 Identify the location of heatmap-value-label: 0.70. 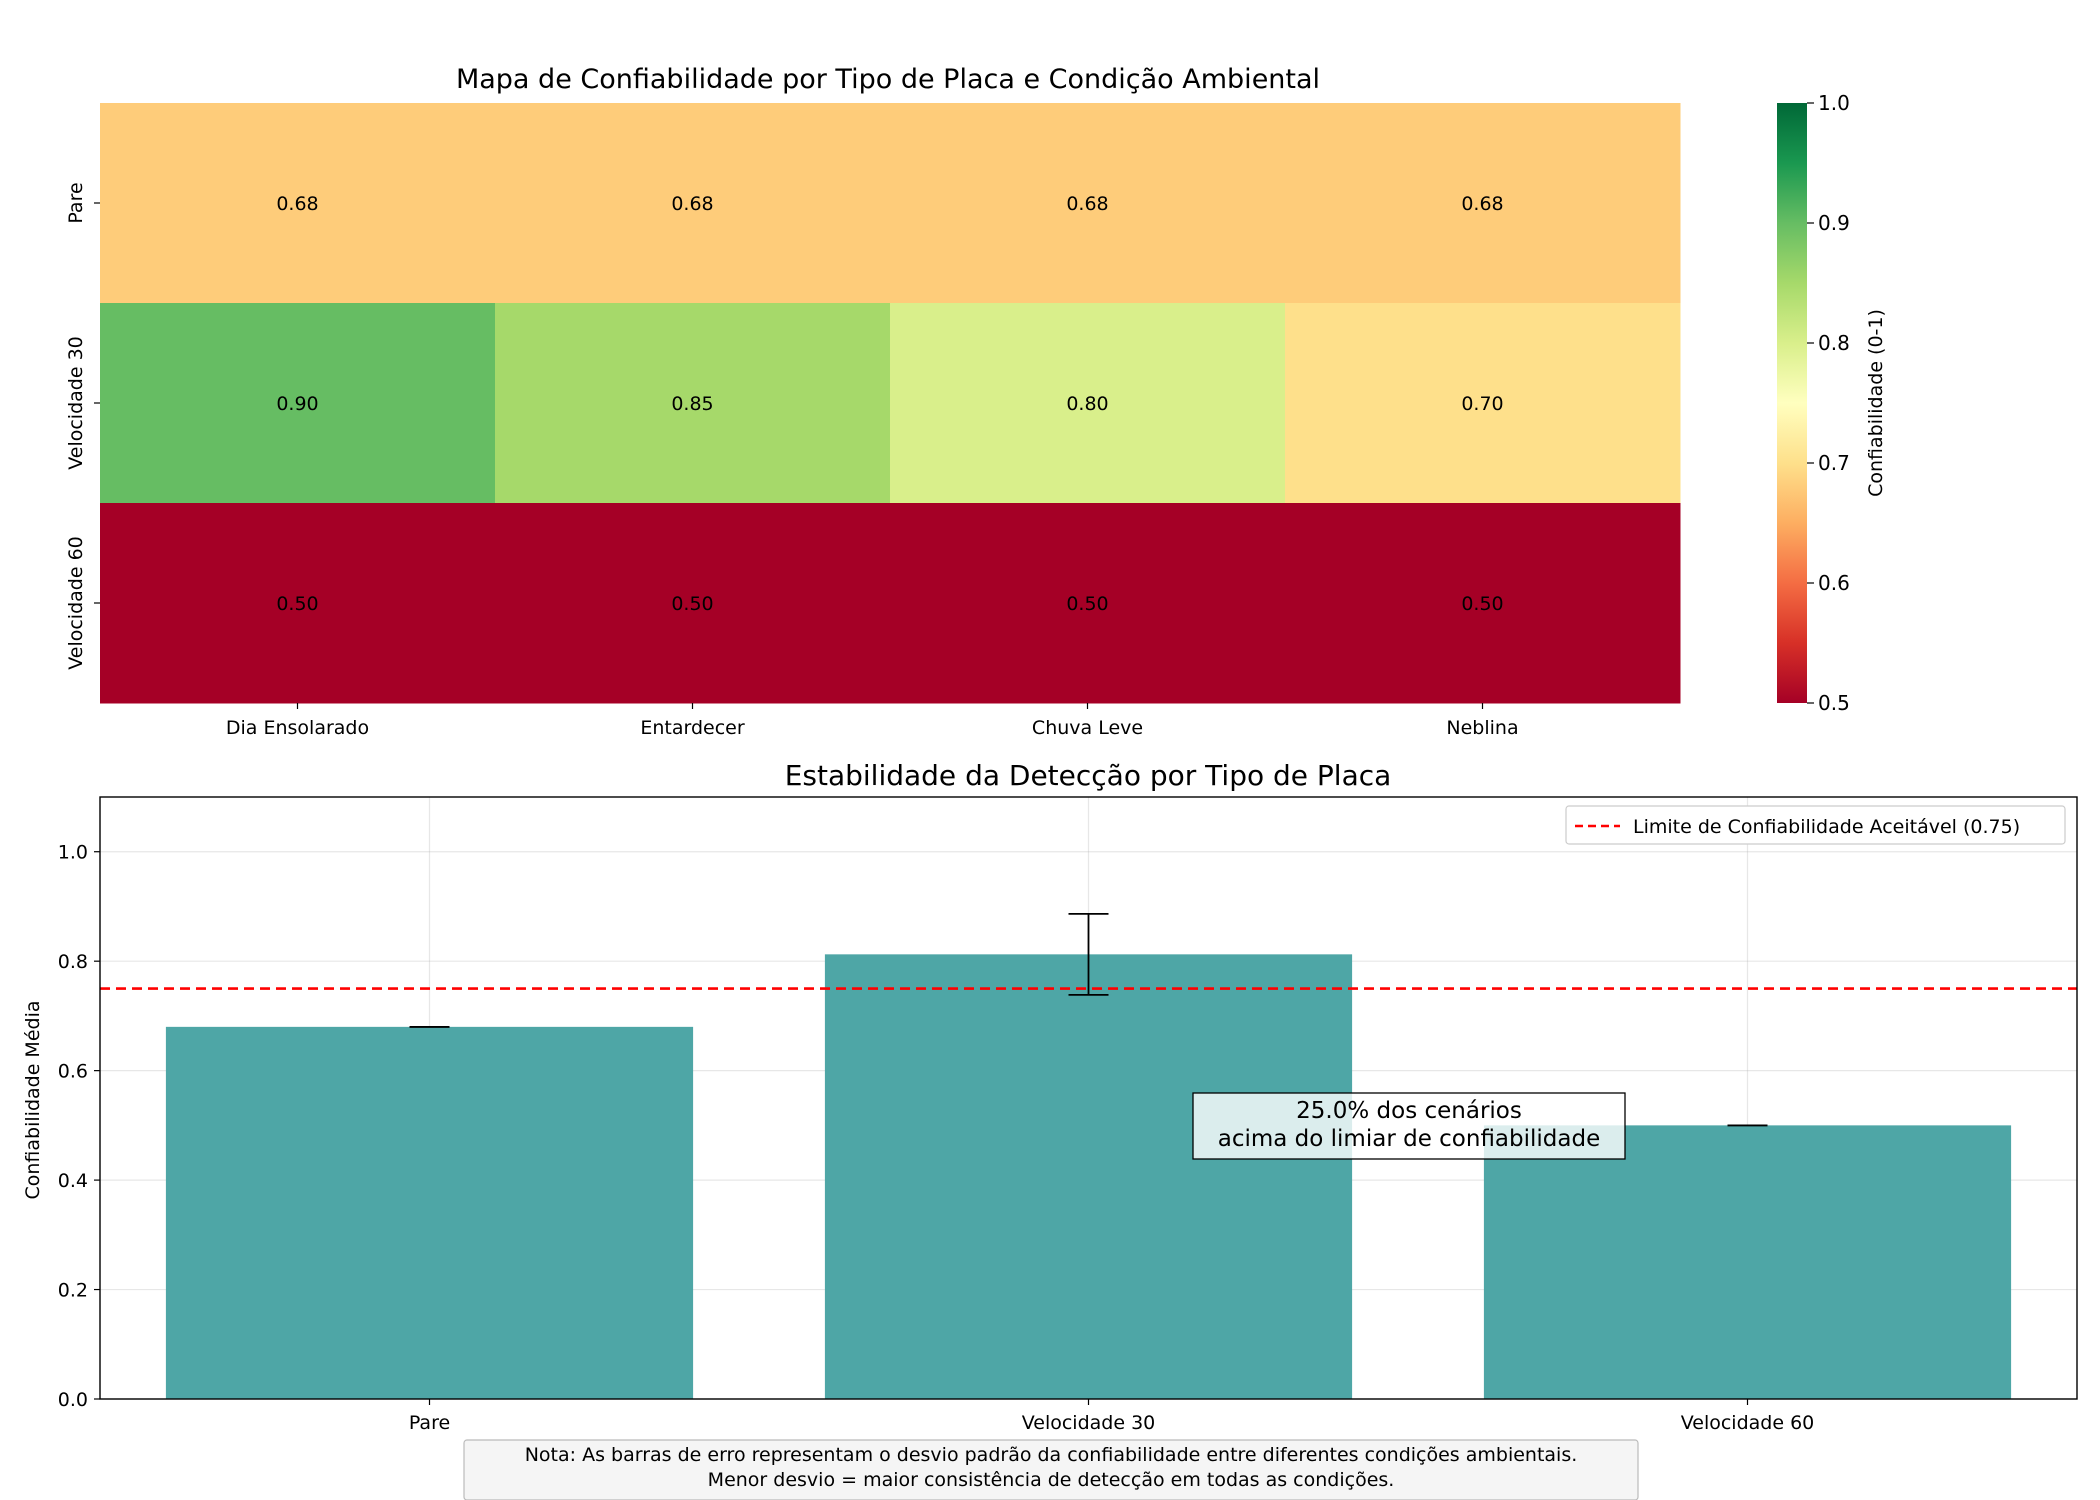
(1482, 404).